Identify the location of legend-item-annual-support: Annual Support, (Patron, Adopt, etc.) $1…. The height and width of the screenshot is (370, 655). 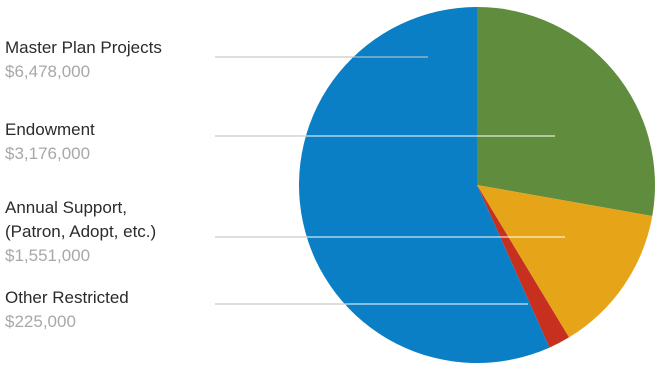
(80, 232).